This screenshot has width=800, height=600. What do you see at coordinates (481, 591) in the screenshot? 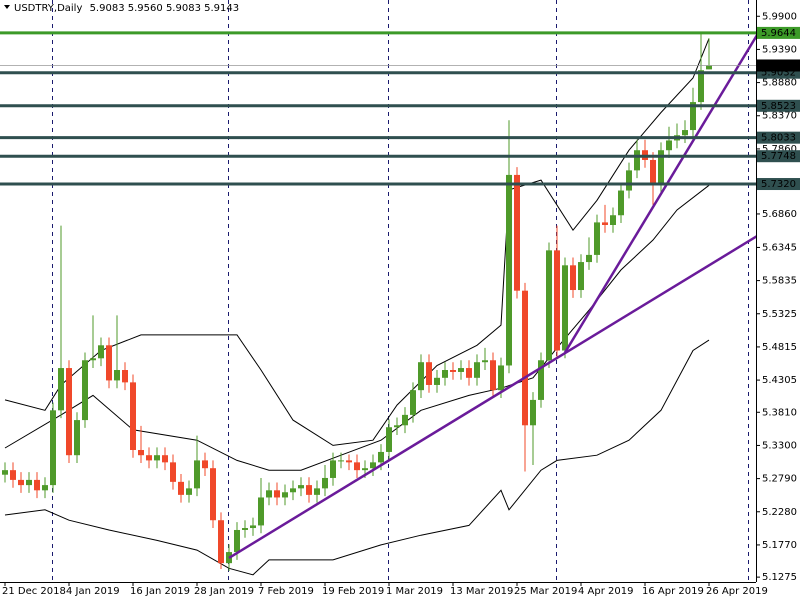
I see `x-tick-label: 13 Mar 2019` at bounding box center [481, 591].